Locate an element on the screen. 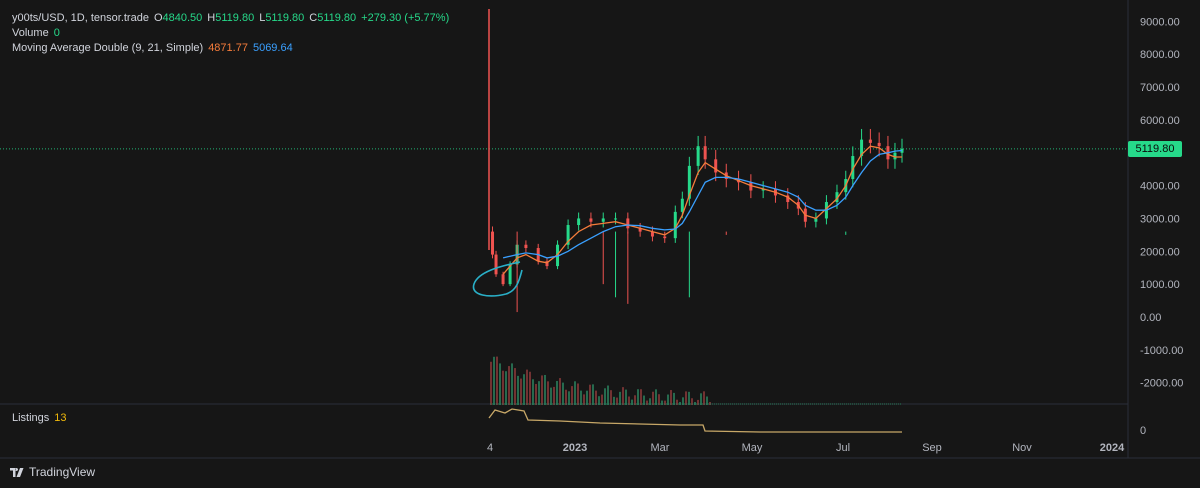 The width and height of the screenshot is (1200, 488). listings-legend: Listings 13 is located at coordinates (42, 418).